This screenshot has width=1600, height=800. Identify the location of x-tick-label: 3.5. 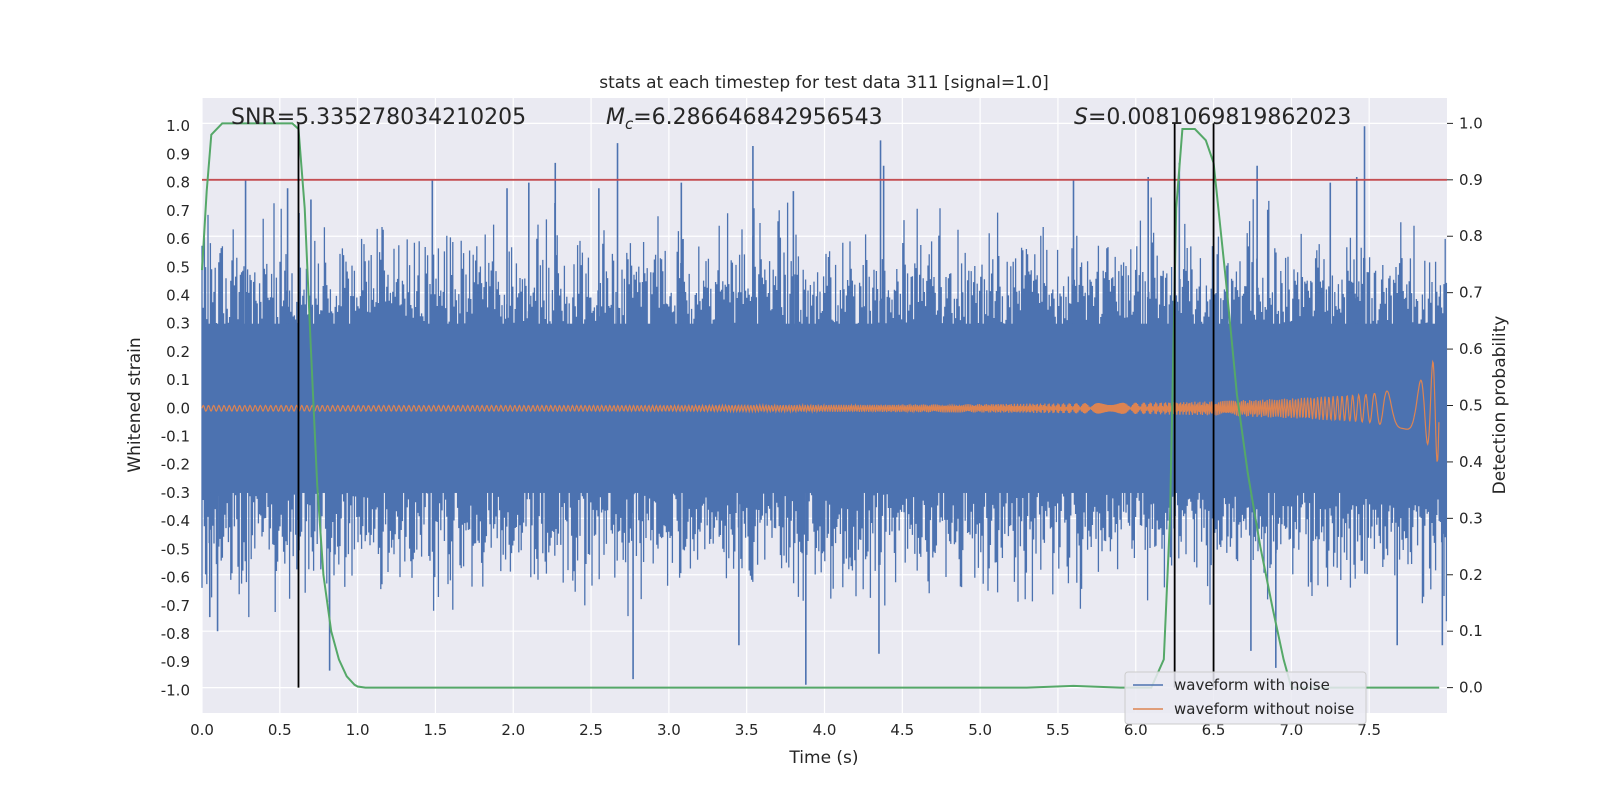
(747, 730).